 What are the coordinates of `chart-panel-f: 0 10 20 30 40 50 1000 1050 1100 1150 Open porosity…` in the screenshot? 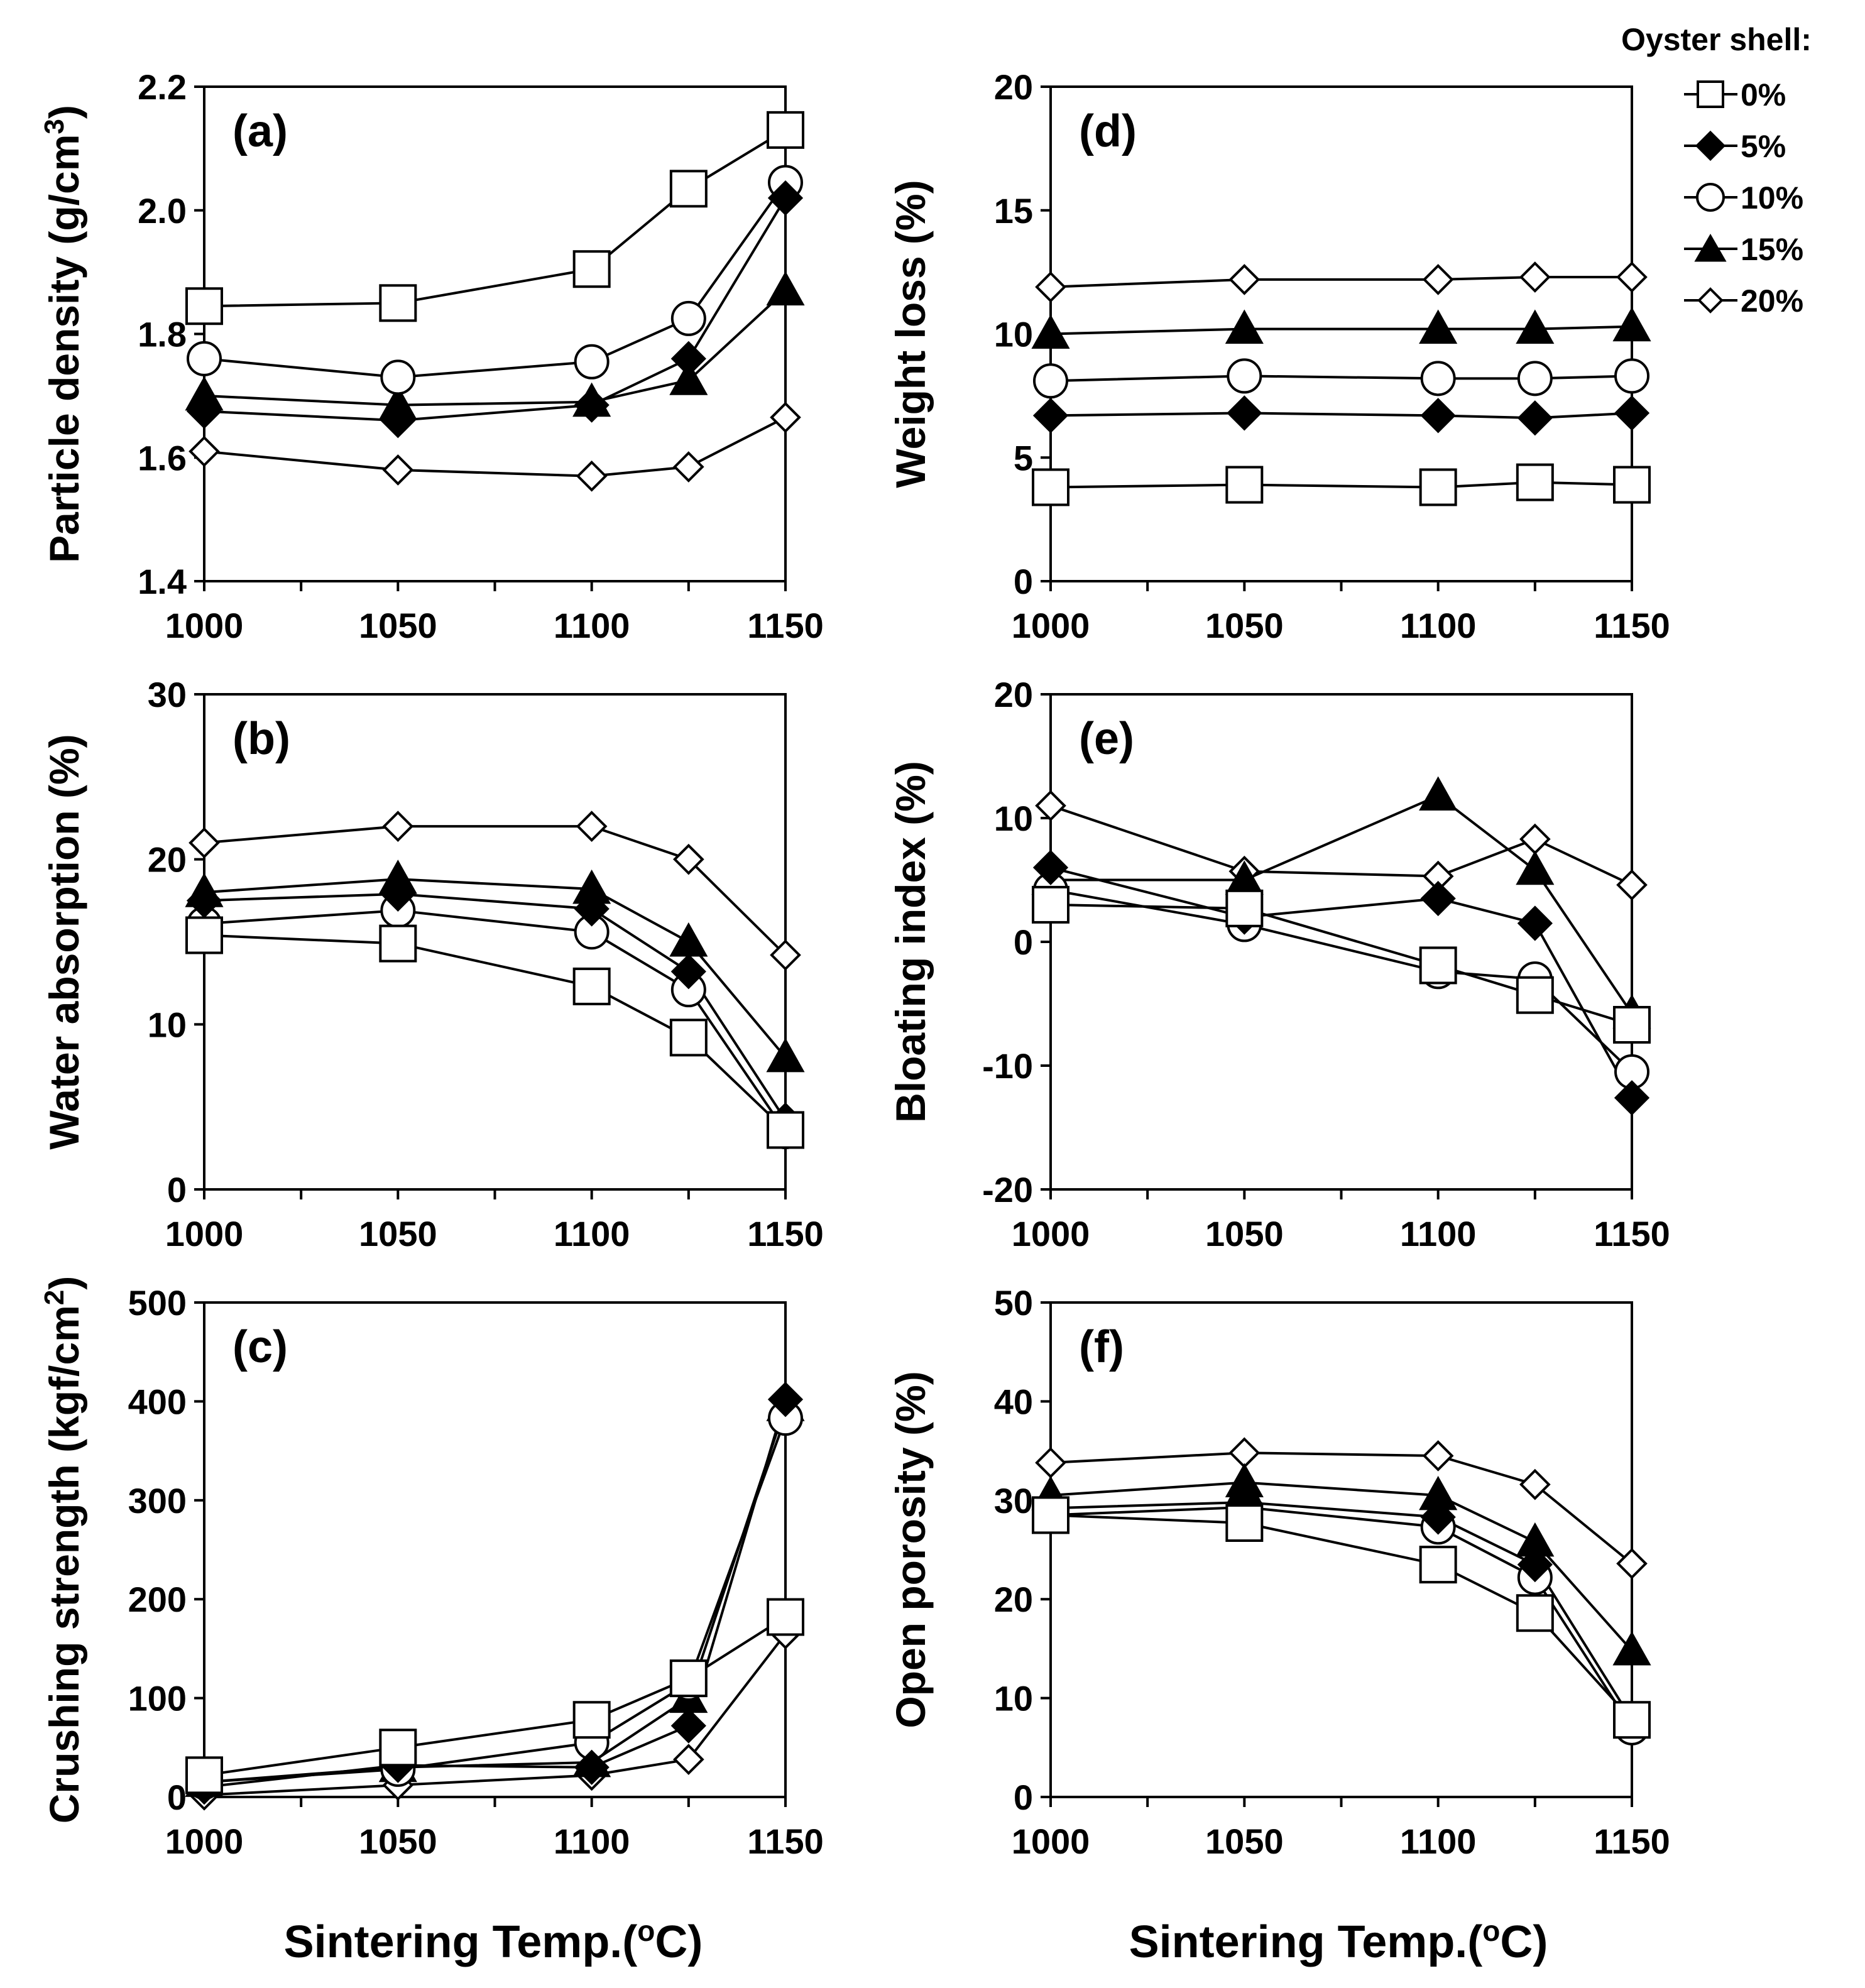 It's located at (1278, 1572).